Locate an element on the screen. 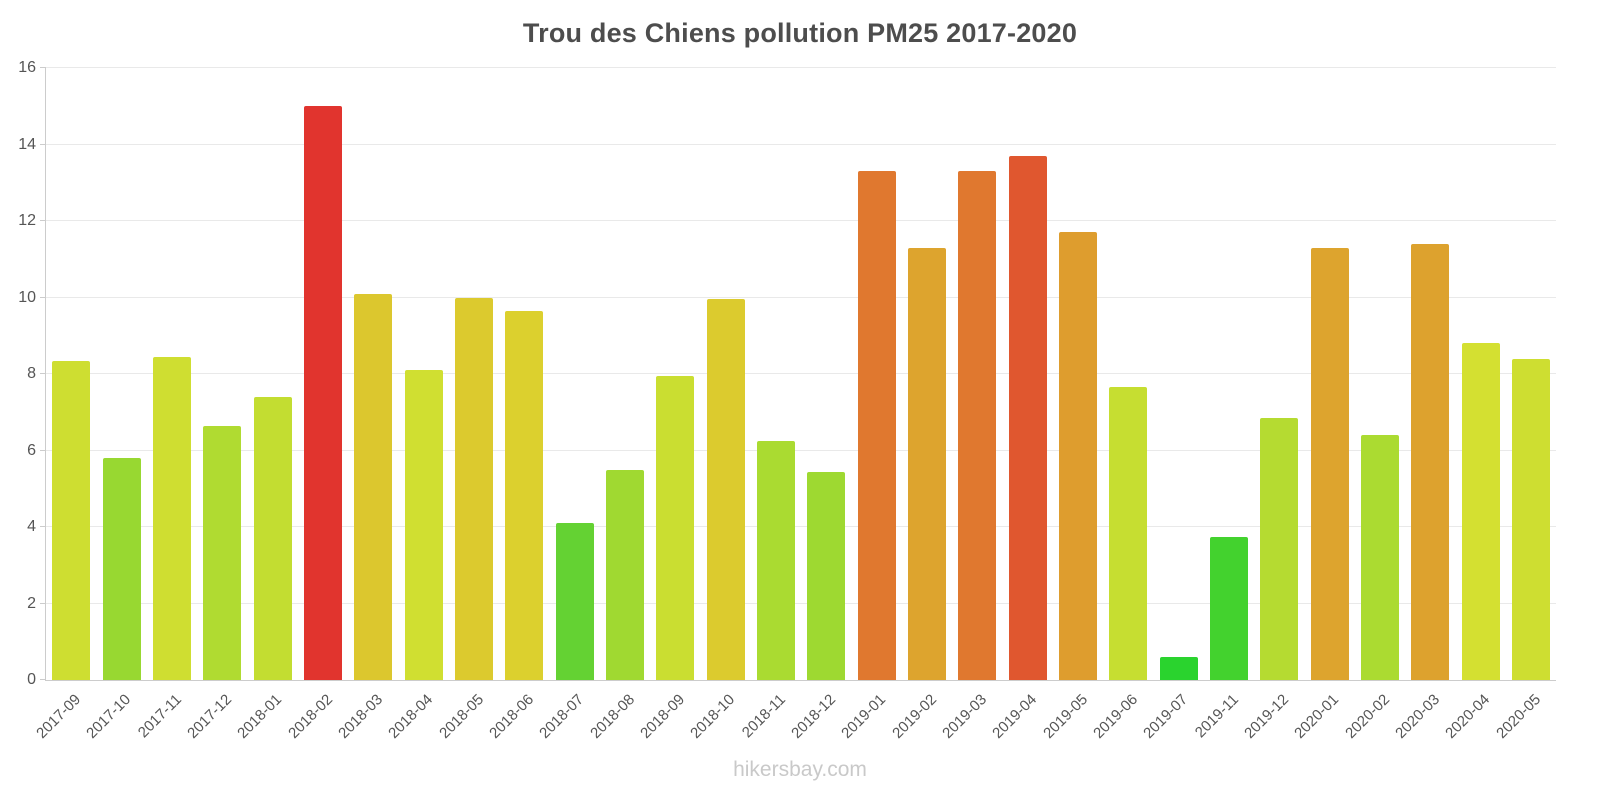  x-tick-label: 2020-03 is located at coordinates (1418, 716).